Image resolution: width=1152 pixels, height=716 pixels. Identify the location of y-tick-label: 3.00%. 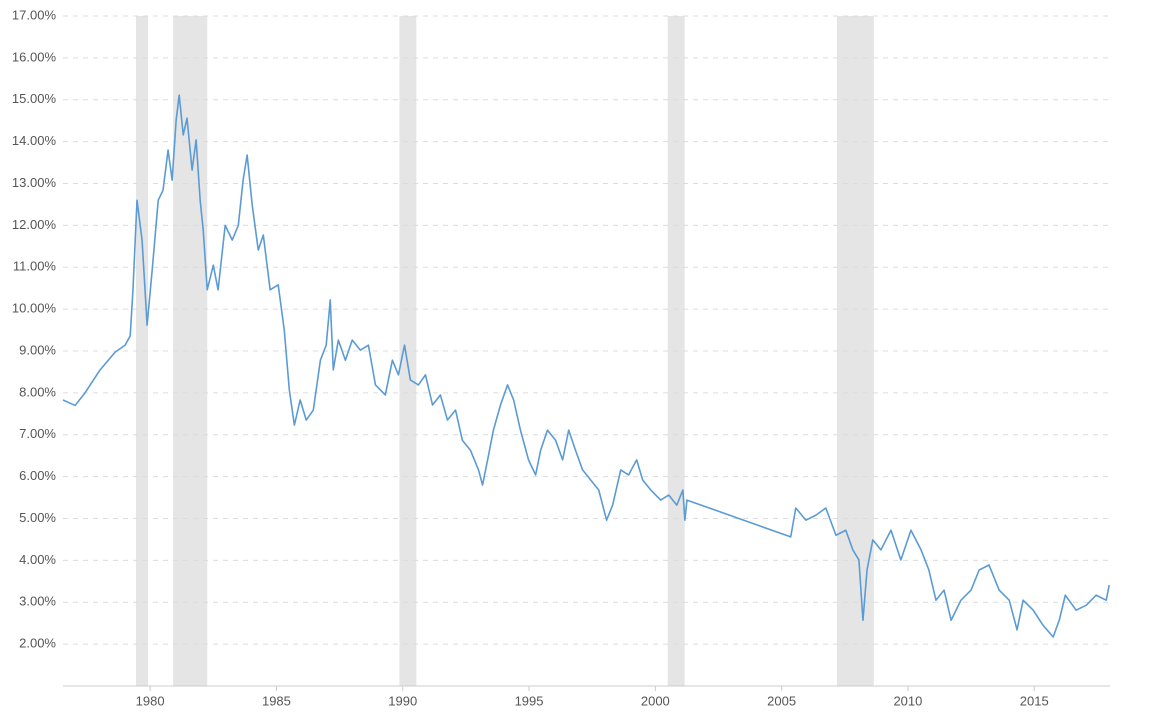
(37, 601).